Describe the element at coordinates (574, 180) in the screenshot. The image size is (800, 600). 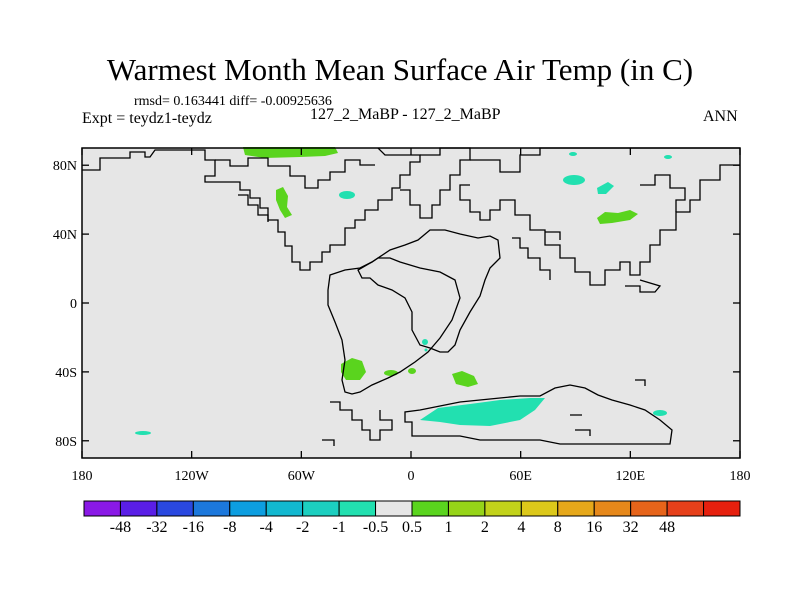
I see `anomaly-siberia-cool` at that location.